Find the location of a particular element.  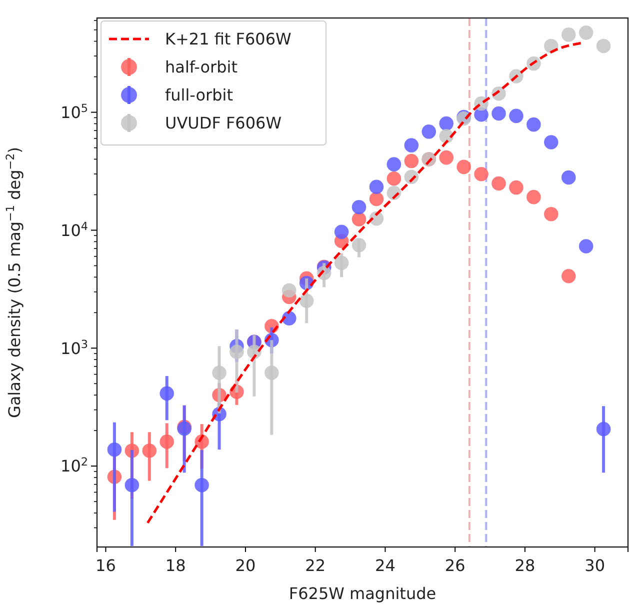

y-tick-label: 10$^{3}$ is located at coordinates (74, 347).